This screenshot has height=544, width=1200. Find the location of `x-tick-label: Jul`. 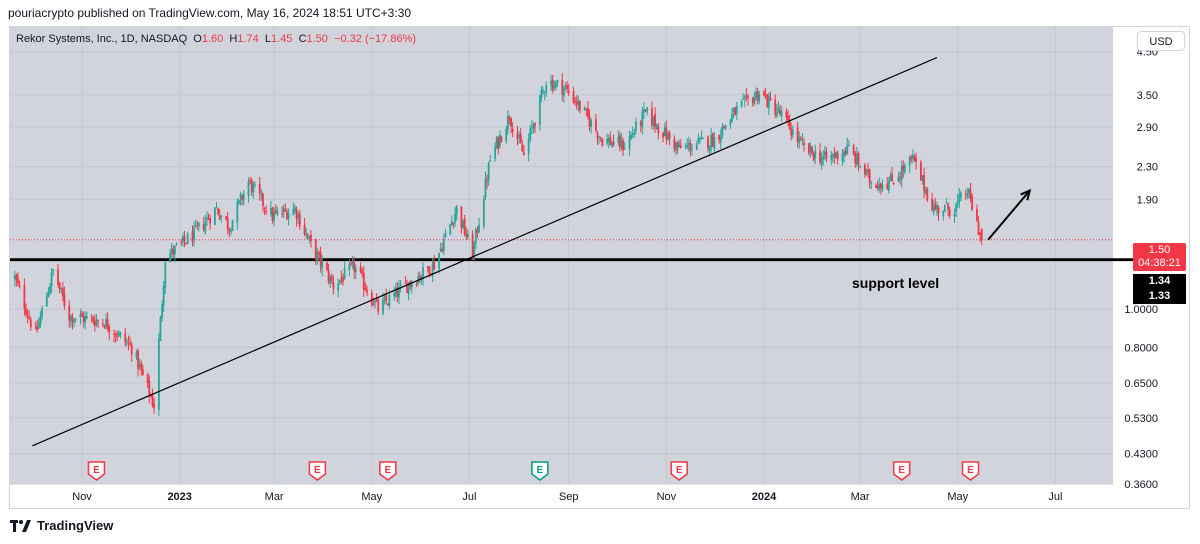

x-tick-label: Jul is located at coordinates (1055, 497).